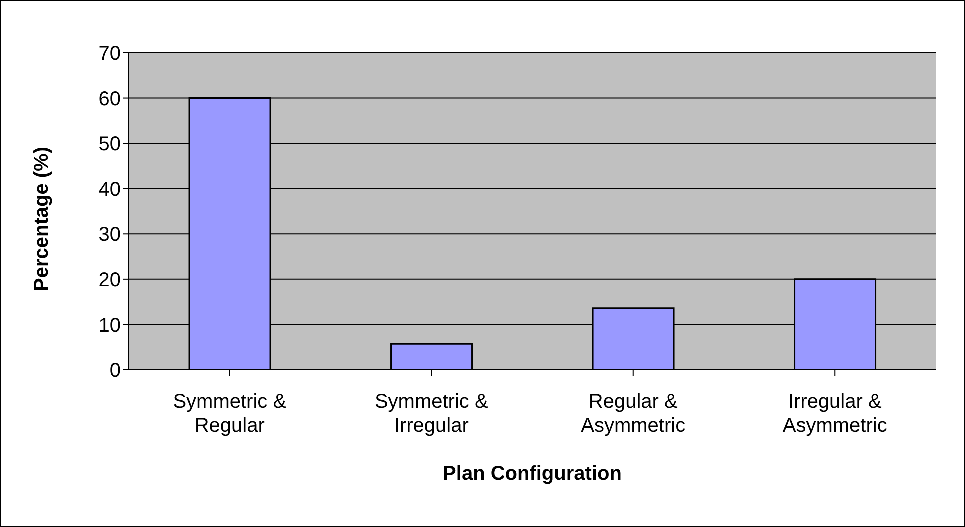 The width and height of the screenshot is (965, 527). Describe the element at coordinates (109, 99) in the screenshot. I see `y-tick-label: 60` at that location.